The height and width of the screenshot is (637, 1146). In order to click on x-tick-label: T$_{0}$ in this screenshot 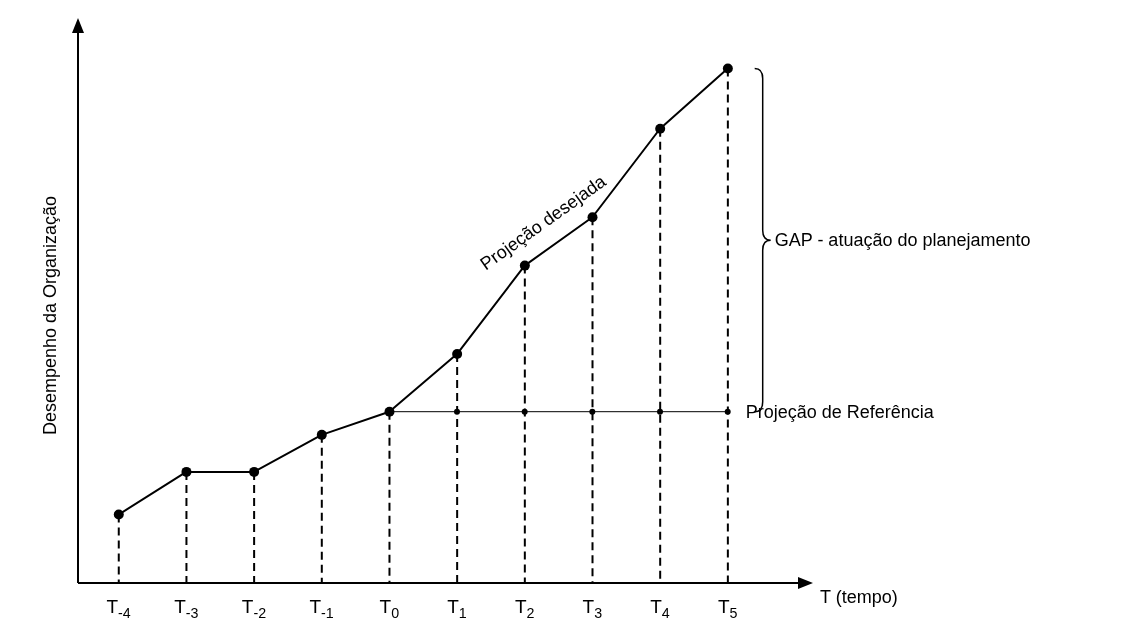, I will do `click(389, 608)`.